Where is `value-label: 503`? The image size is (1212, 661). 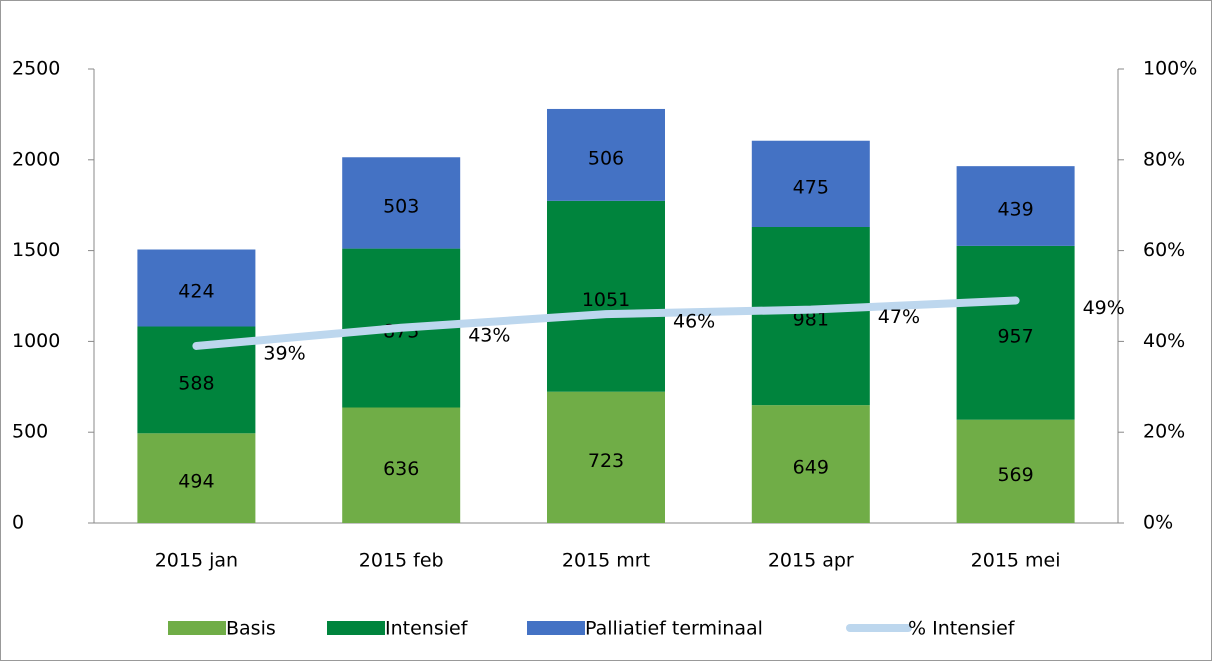
value-label: 503 is located at coordinates (401, 206).